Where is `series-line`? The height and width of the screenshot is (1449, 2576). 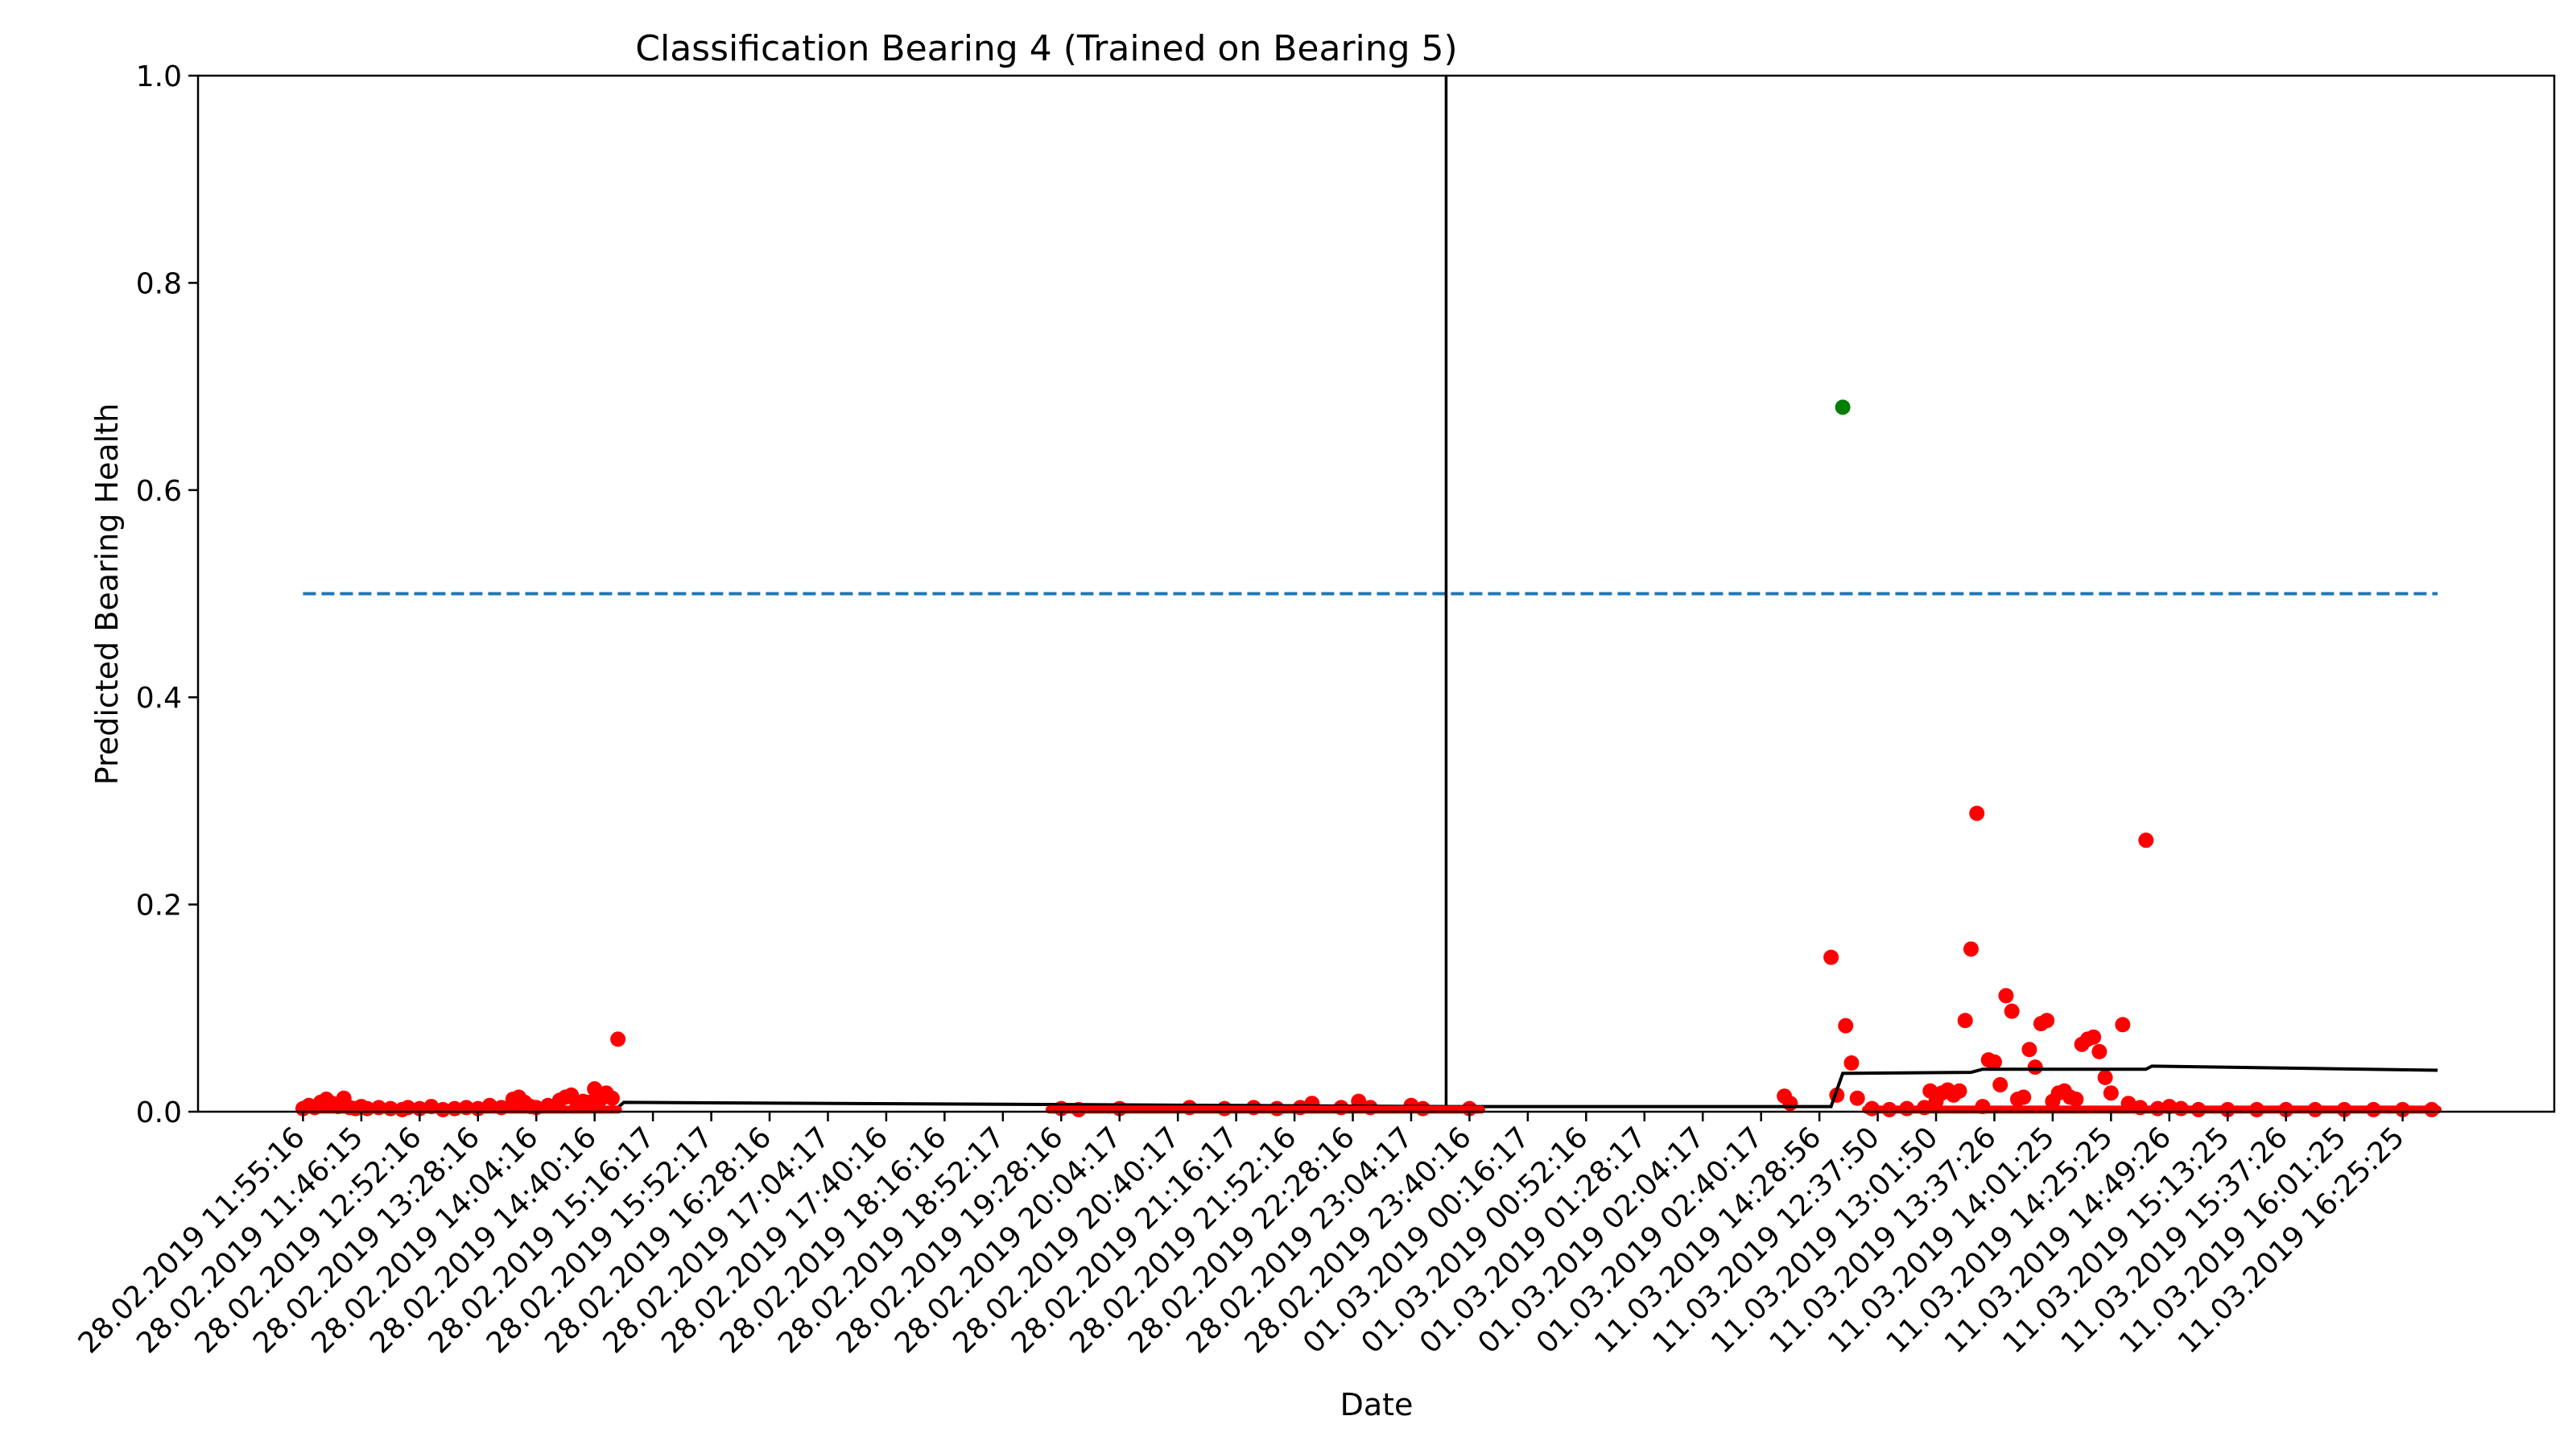
series-line is located at coordinates (1379, 1088).